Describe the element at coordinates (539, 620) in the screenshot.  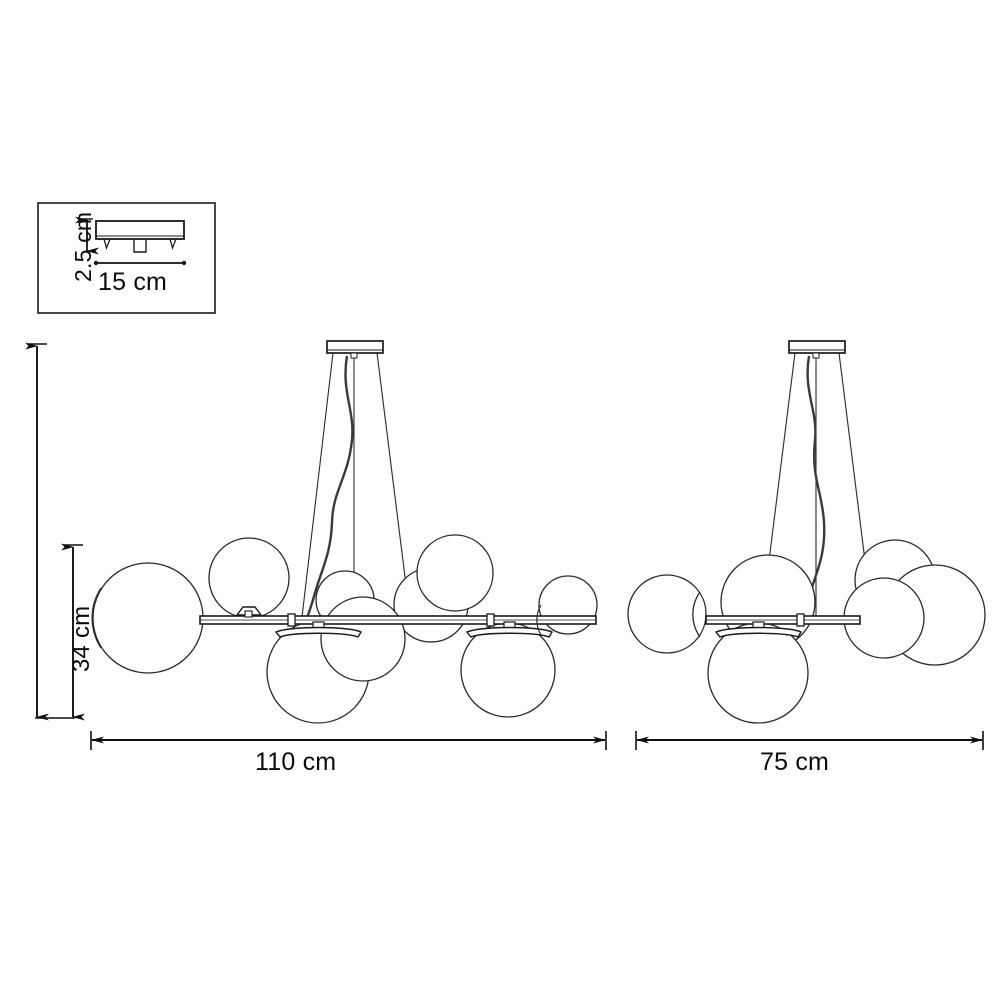
I see `cup-right-end` at that location.